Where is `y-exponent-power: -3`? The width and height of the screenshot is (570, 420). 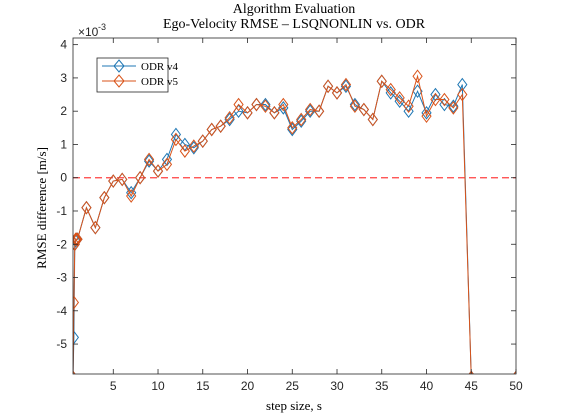 y-exponent-power: -3 is located at coordinates (102, 27).